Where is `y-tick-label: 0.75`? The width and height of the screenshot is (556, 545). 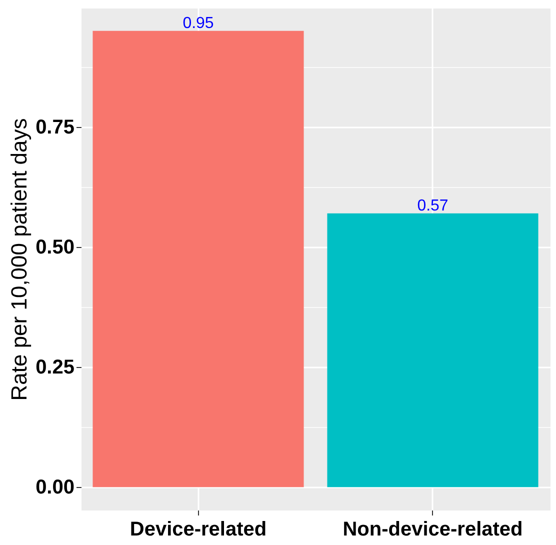
y-tick-label: 0.75 is located at coordinates (55, 127).